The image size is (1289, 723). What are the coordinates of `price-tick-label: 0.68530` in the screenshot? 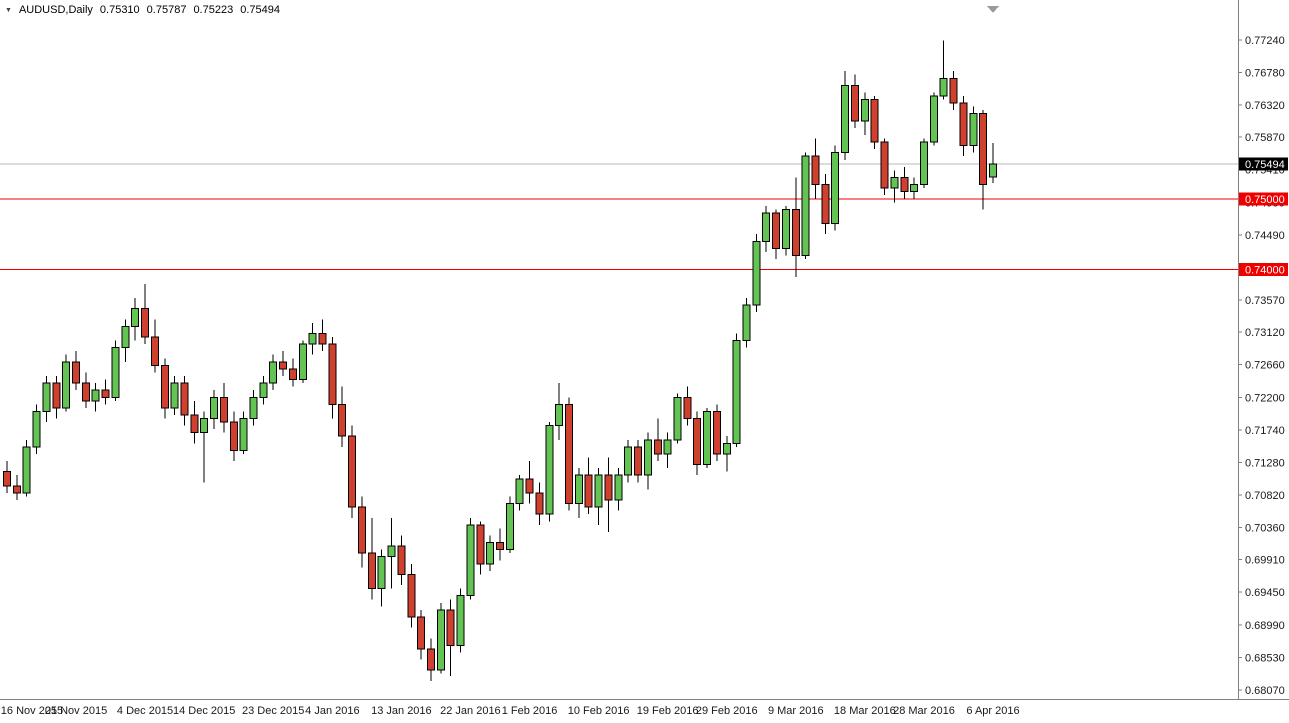 It's located at (1265, 658).